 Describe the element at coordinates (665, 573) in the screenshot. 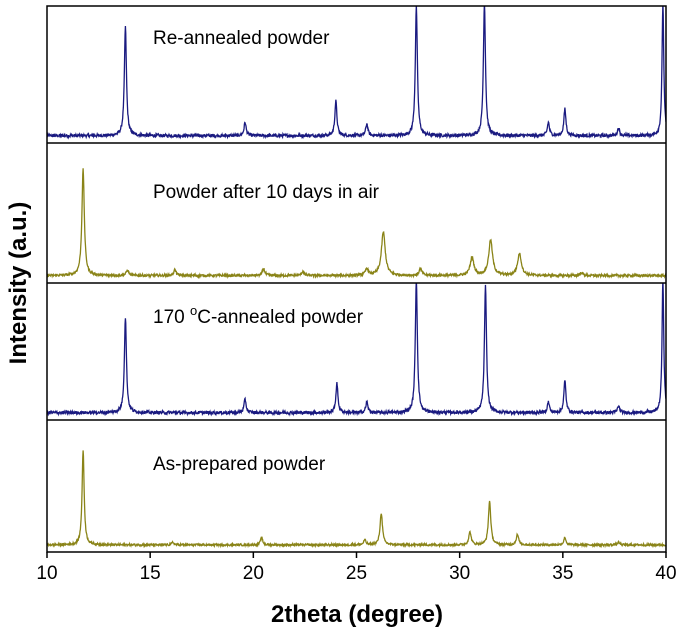

I see `x-tick-label: 40` at that location.